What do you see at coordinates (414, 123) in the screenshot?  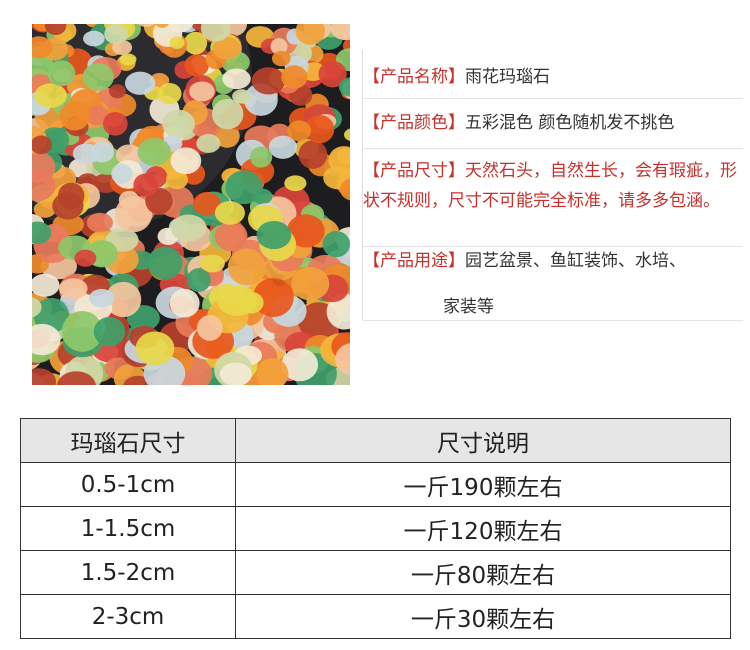 I see `info-label: 【产品颜色】` at bounding box center [414, 123].